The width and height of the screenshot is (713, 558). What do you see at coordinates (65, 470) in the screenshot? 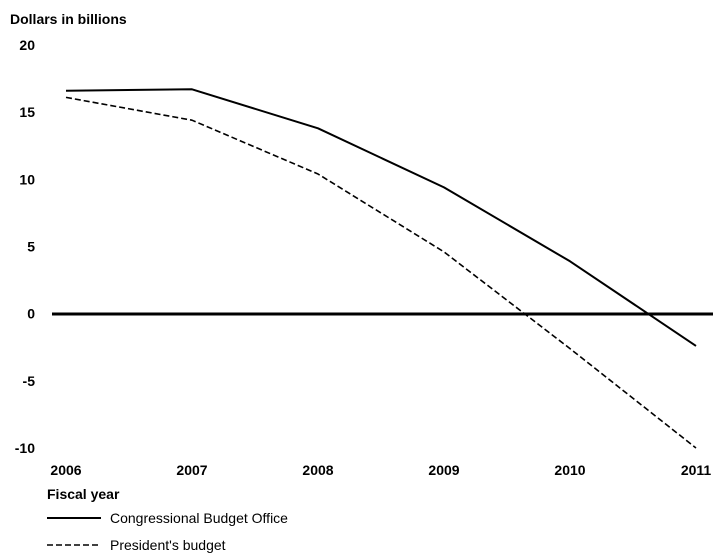
I see `x-tick-label: 2006` at bounding box center [65, 470].